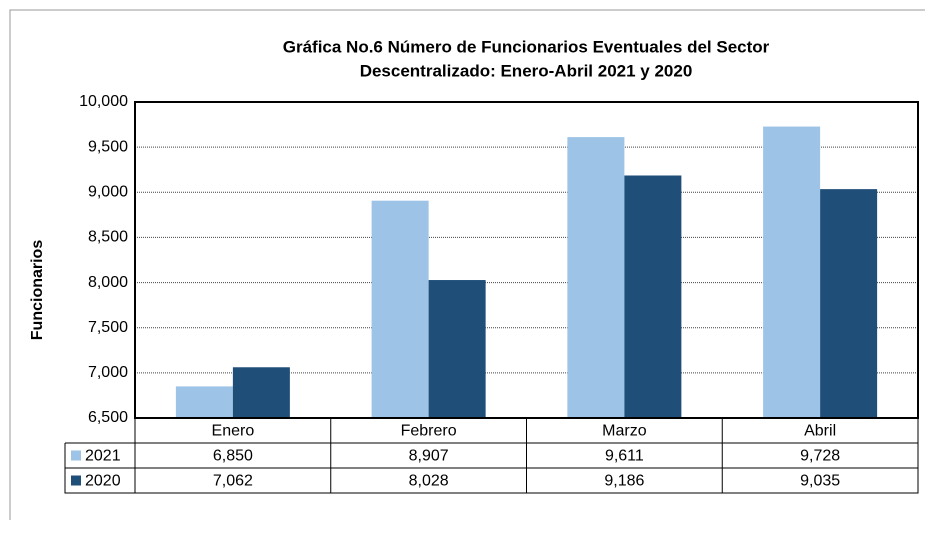 The height and width of the screenshot is (535, 925). Describe the element at coordinates (108, 327) in the screenshot. I see `y-tick-label: 7,500` at that location.